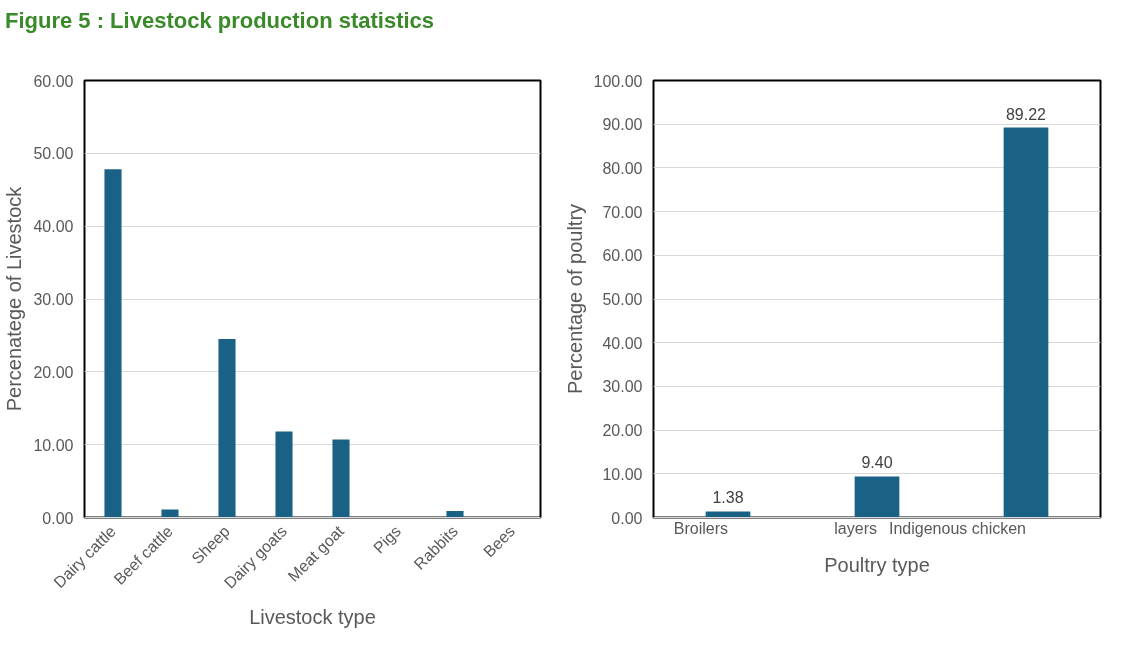  I want to click on x-axis-title: Livestock type, so click(312, 616).